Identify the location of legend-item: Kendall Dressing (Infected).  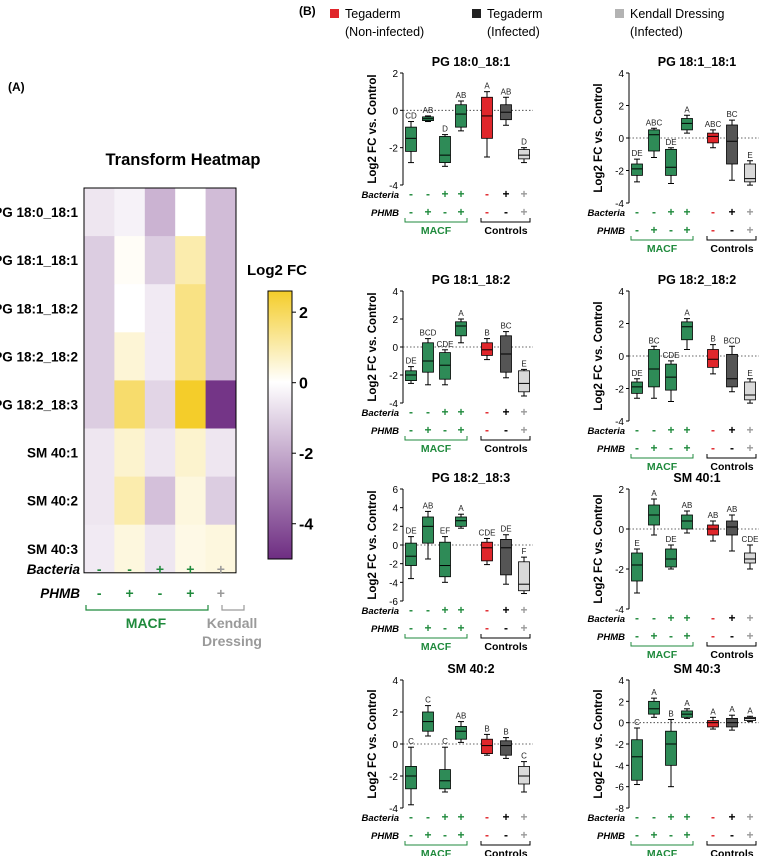
(670, 23).